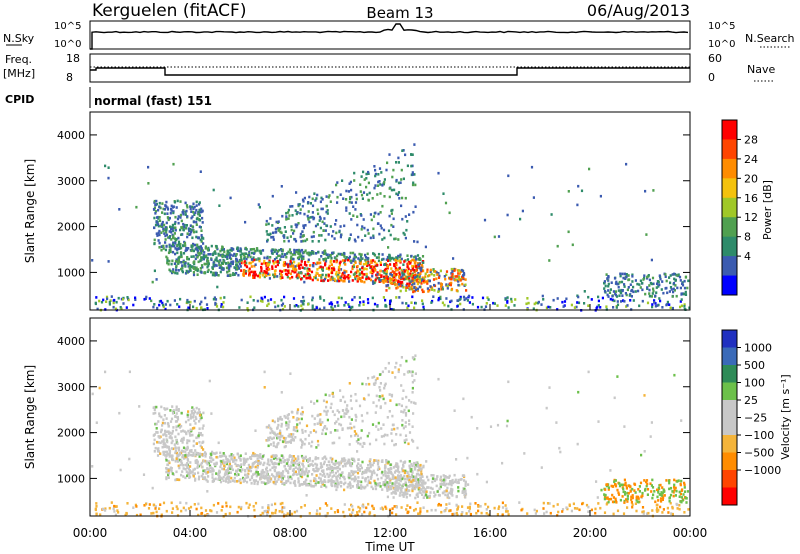 Image resolution: width=800 pixels, height=554 pixels. Describe the element at coordinates (153, 101) in the screenshot. I see `cpid-mode: normal (fast) 151` at that location.